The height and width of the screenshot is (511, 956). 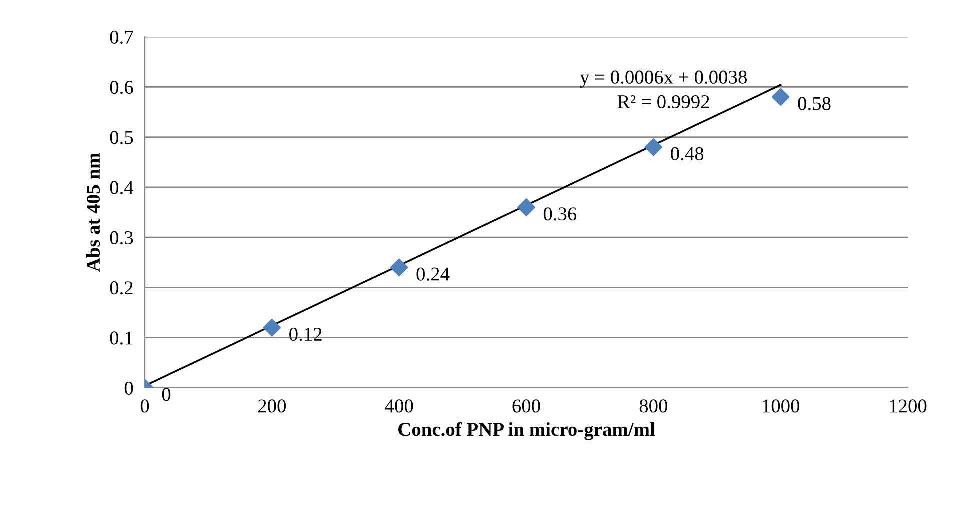 I want to click on data-label: 0, so click(x=166, y=395).